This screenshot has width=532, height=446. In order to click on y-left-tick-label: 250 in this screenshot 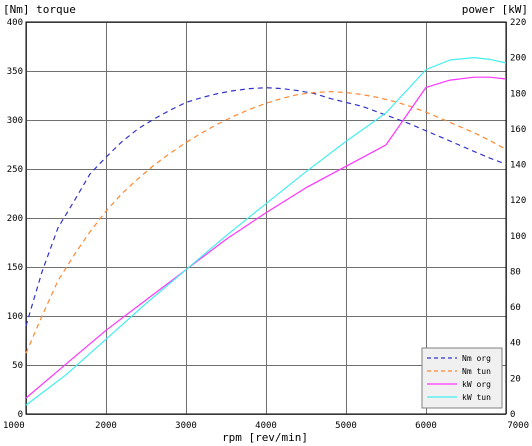, I will do `click(15, 170)`.